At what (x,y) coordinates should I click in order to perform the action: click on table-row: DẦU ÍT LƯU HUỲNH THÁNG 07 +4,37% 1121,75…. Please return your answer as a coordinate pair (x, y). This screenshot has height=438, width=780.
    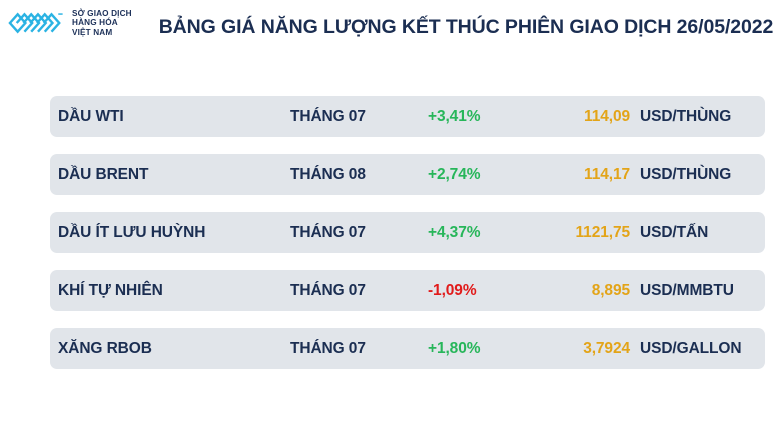
    Looking at the image, I should click on (407, 232).